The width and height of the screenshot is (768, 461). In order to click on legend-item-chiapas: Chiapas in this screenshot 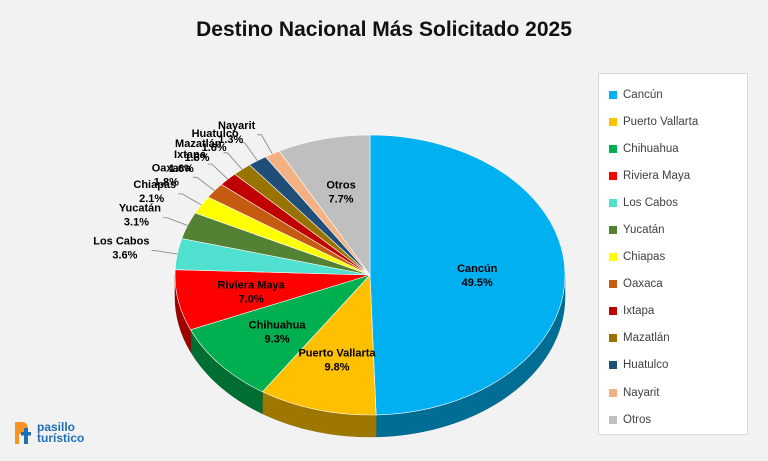, I will do `click(678, 257)`.